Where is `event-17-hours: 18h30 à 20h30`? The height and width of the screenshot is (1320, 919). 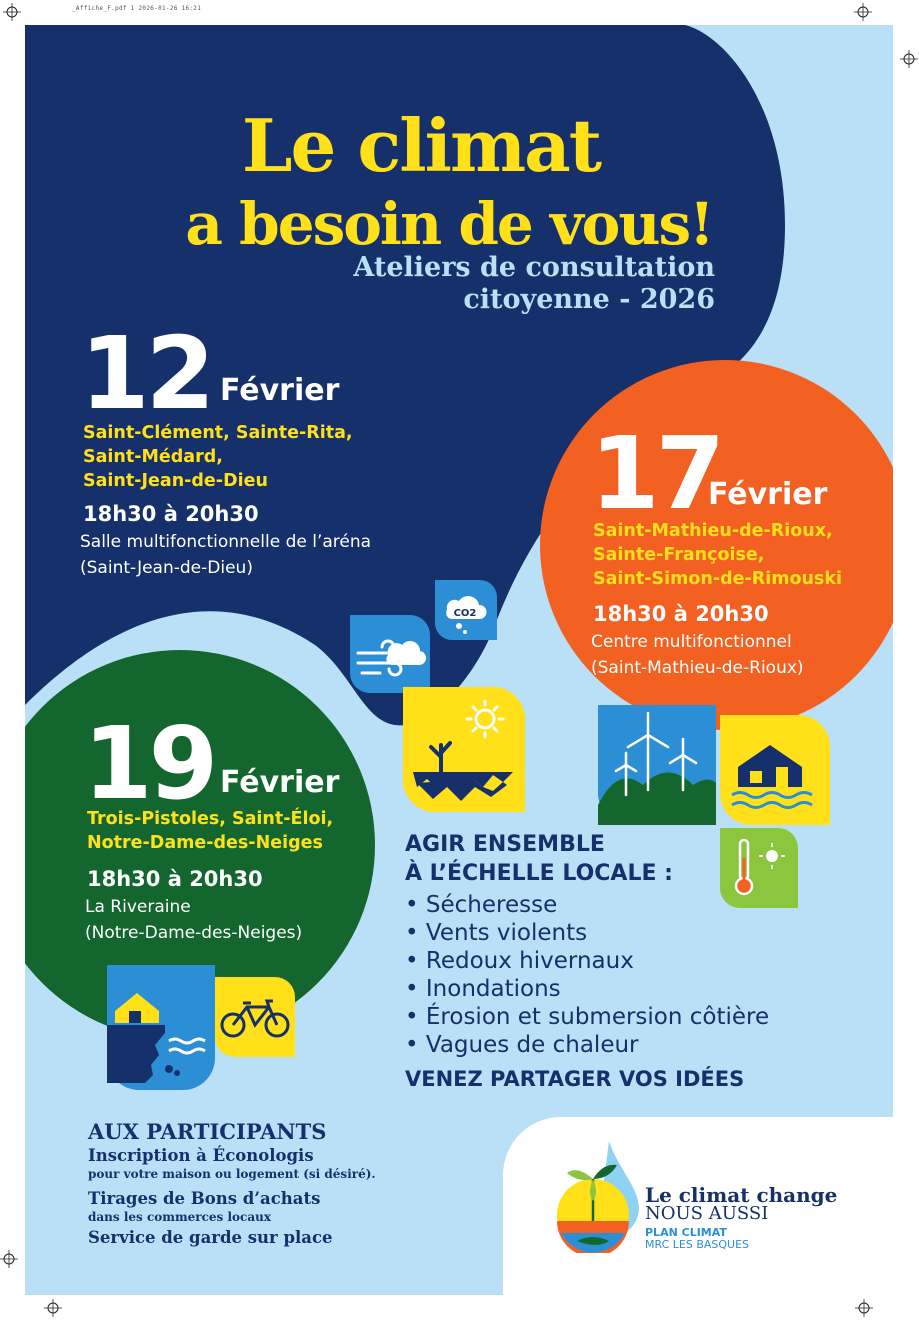 event-17-hours: 18h30 à 20h30 is located at coordinates (681, 614).